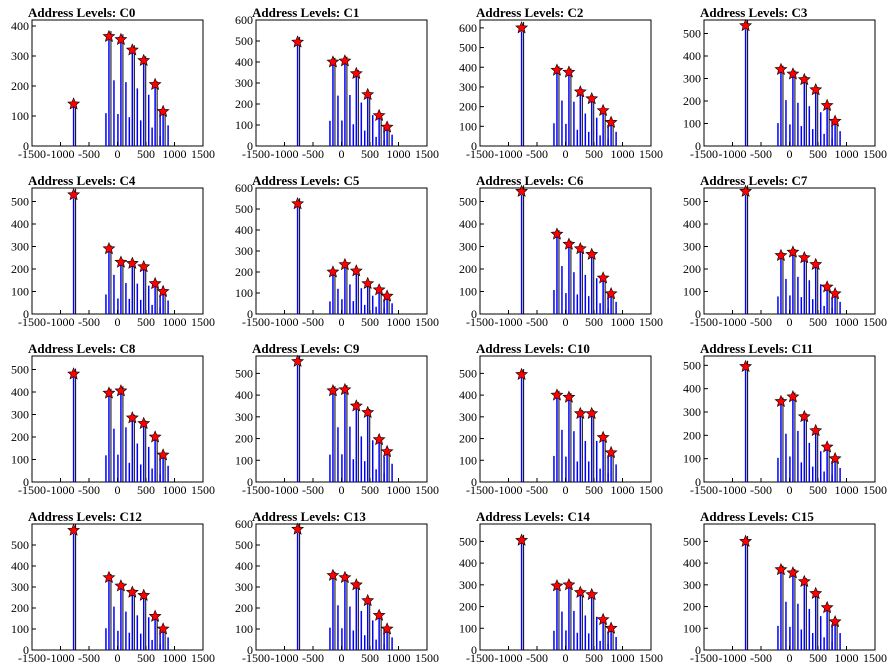 This screenshot has height=672, width=896. I want to click on panel-title: Address Levels: C11, so click(756, 348).